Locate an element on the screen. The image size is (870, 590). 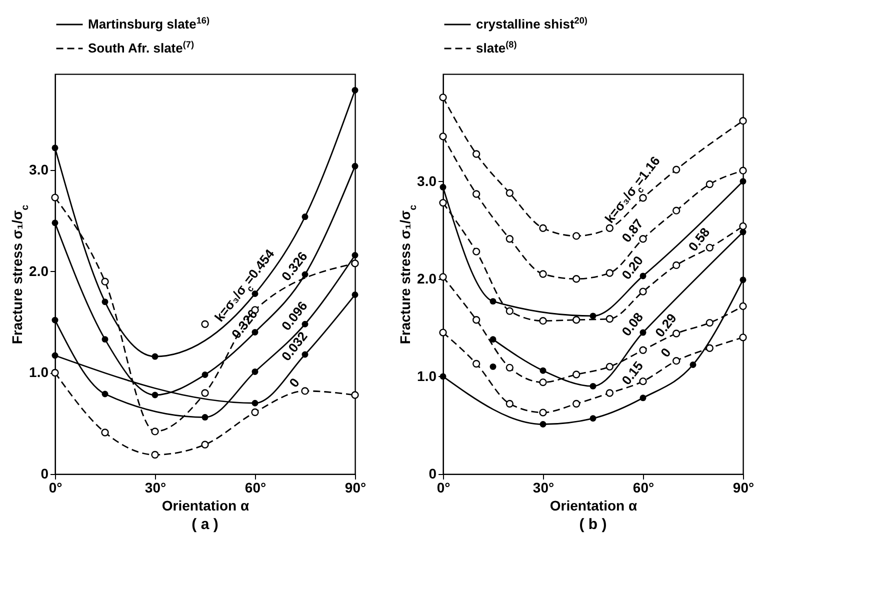
annotation: 0 is located at coordinates (294, 382).